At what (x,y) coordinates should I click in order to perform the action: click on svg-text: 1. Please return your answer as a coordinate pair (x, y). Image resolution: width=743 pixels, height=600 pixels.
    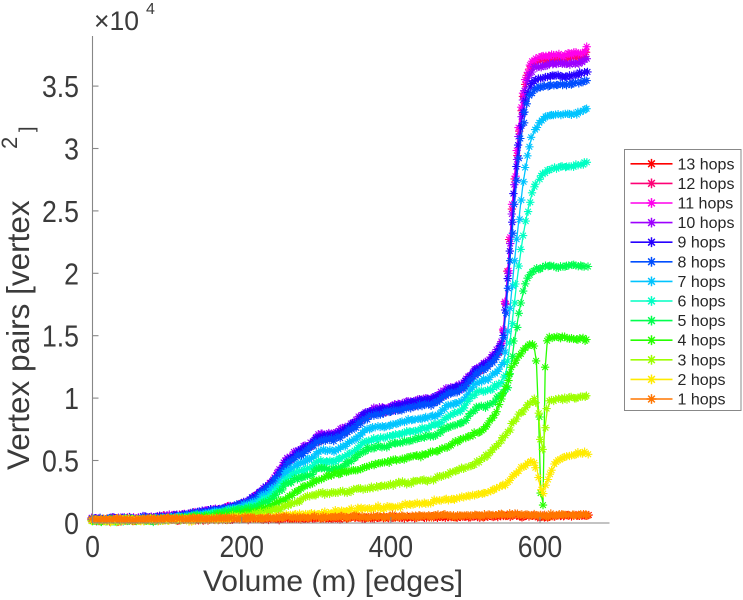
    Looking at the image, I should click on (71, 399).